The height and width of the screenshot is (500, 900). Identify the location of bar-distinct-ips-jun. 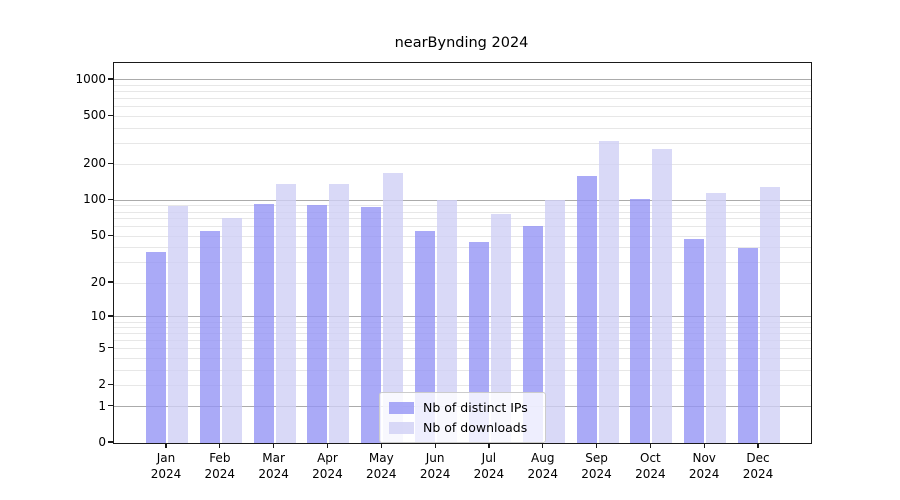
(425, 337).